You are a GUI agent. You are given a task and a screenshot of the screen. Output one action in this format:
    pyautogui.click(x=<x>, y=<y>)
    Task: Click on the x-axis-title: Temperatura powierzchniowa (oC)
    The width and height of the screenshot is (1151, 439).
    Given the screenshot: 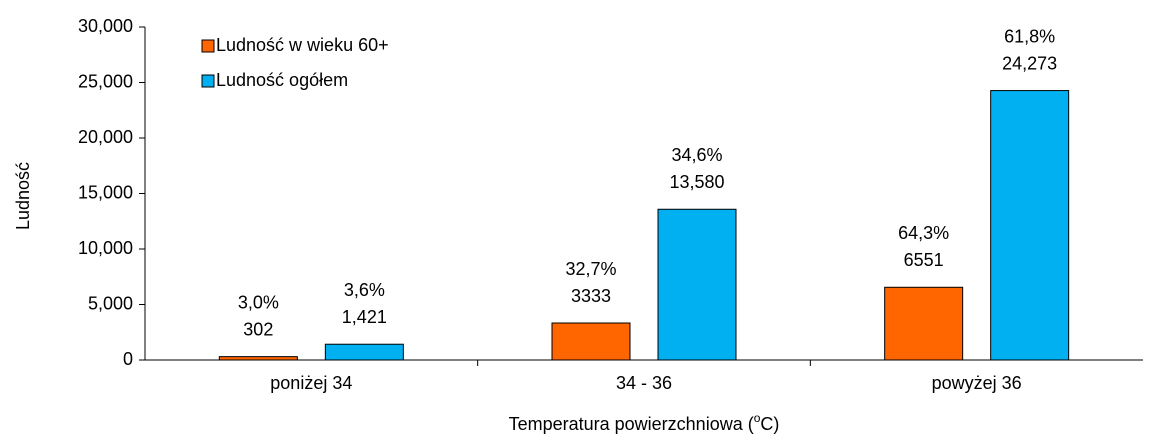 What is the action you would take?
    pyautogui.click(x=644, y=422)
    